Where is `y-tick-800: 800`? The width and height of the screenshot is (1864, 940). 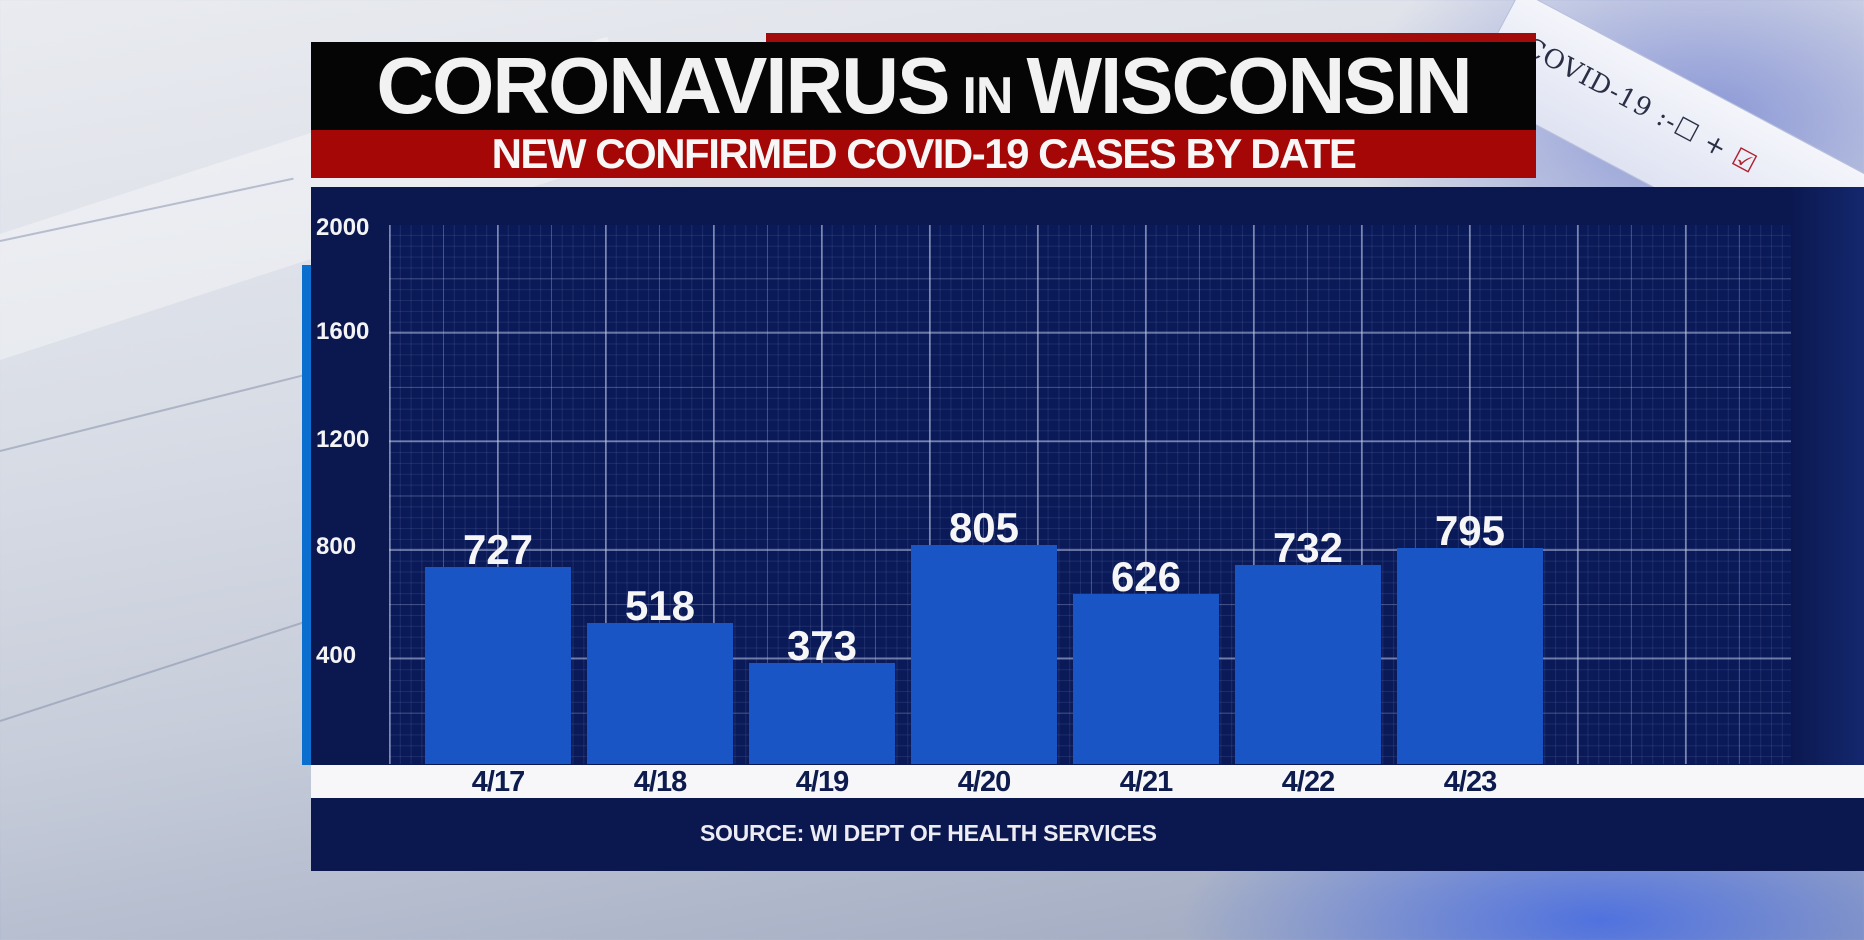
y-tick-800: 800 is located at coordinates (336, 546).